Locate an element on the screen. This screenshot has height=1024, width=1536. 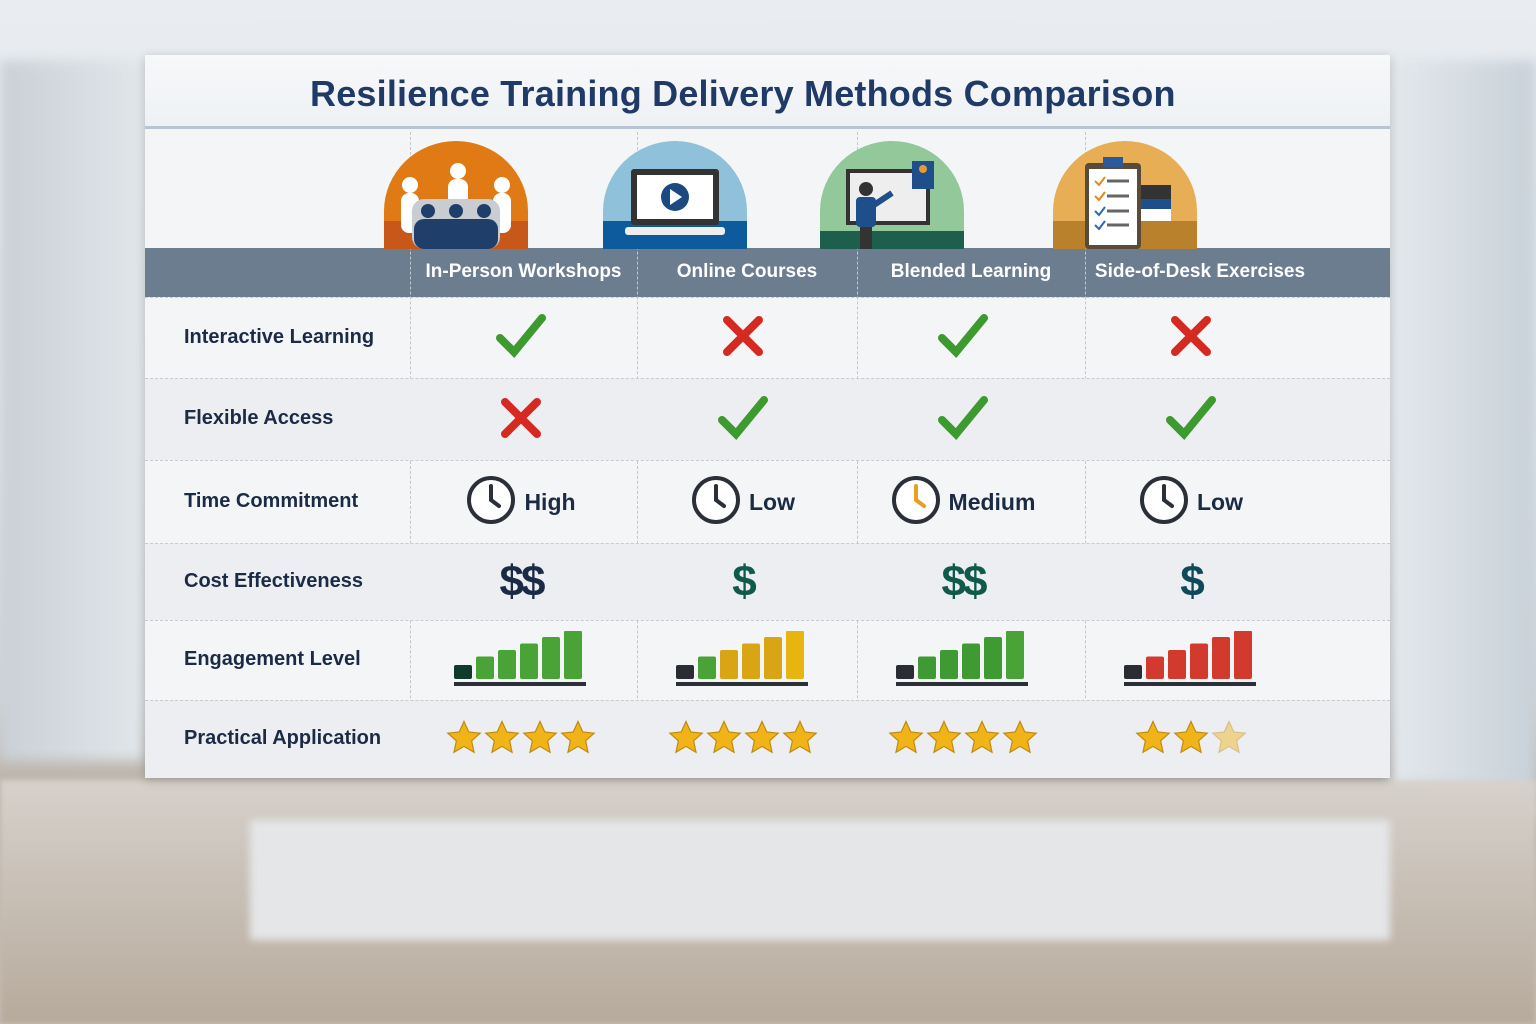
criterion-label: Flexible Access is located at coordinates (259, 418).